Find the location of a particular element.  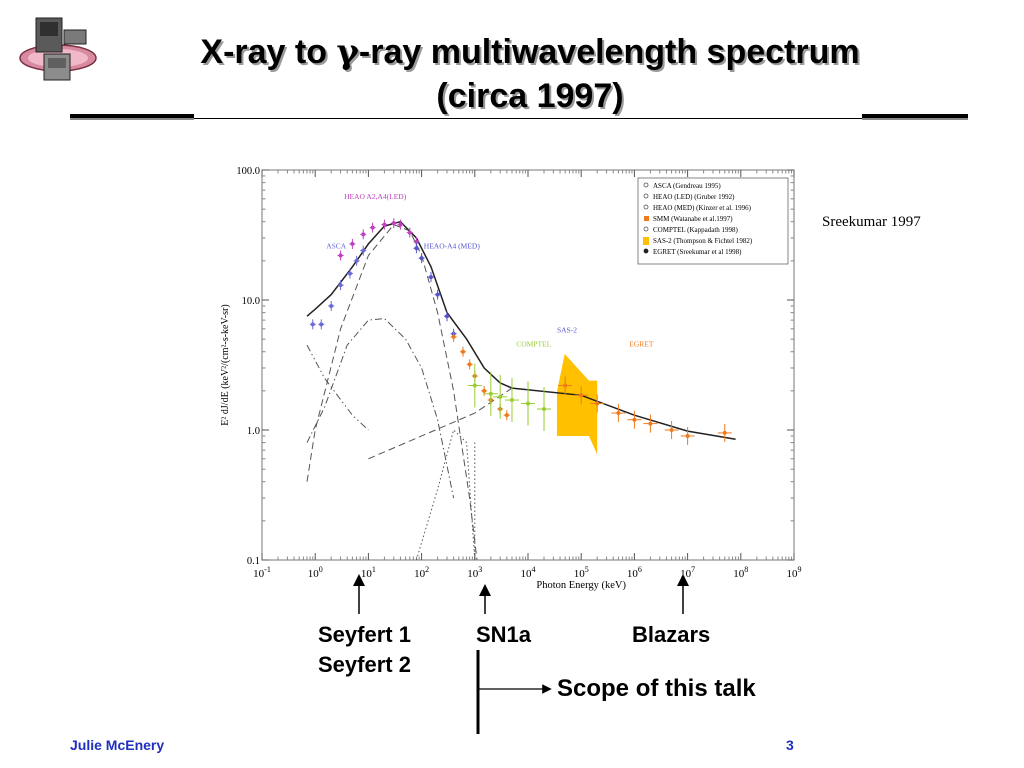

sn1a-label: SN1a is located at coordinates (504, 634).